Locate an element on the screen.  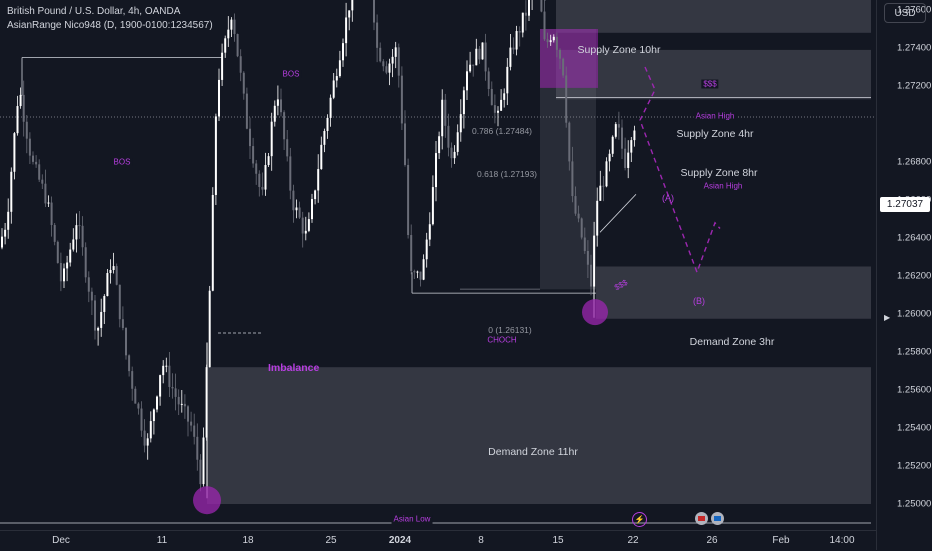
supply-zone-8hr-box is located at coordinates (713, 74).